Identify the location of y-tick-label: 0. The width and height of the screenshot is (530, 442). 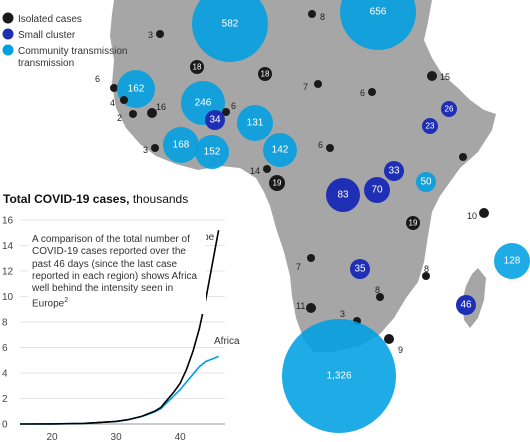
(5, 425).